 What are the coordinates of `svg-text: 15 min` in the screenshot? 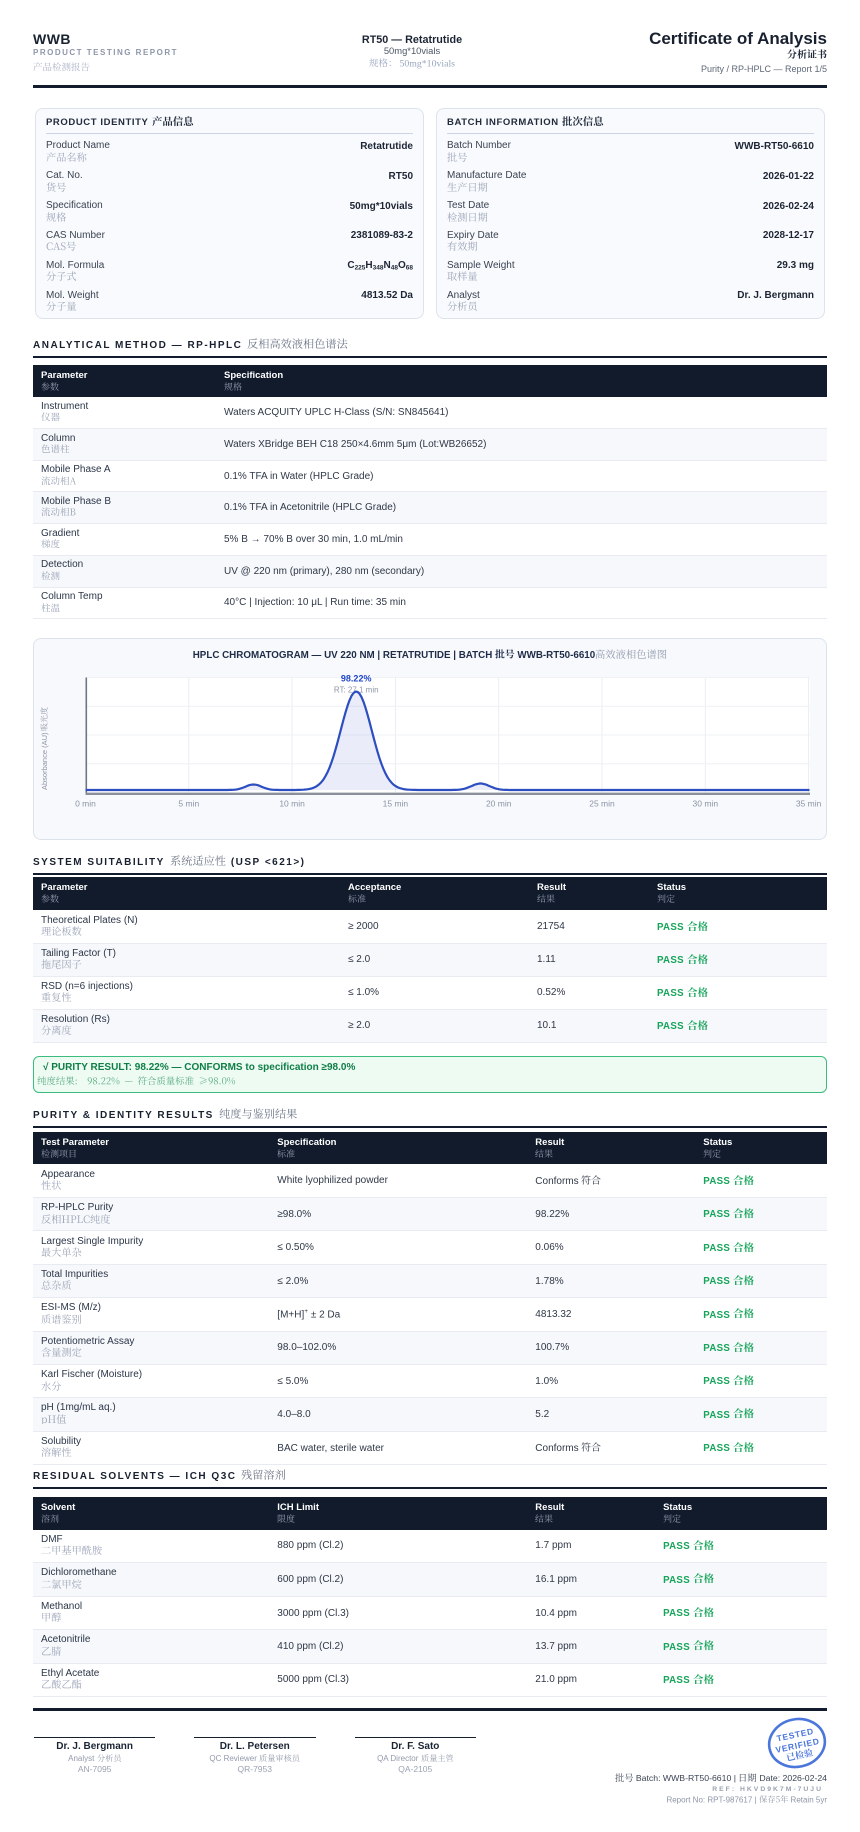 It's located at (396, 804).